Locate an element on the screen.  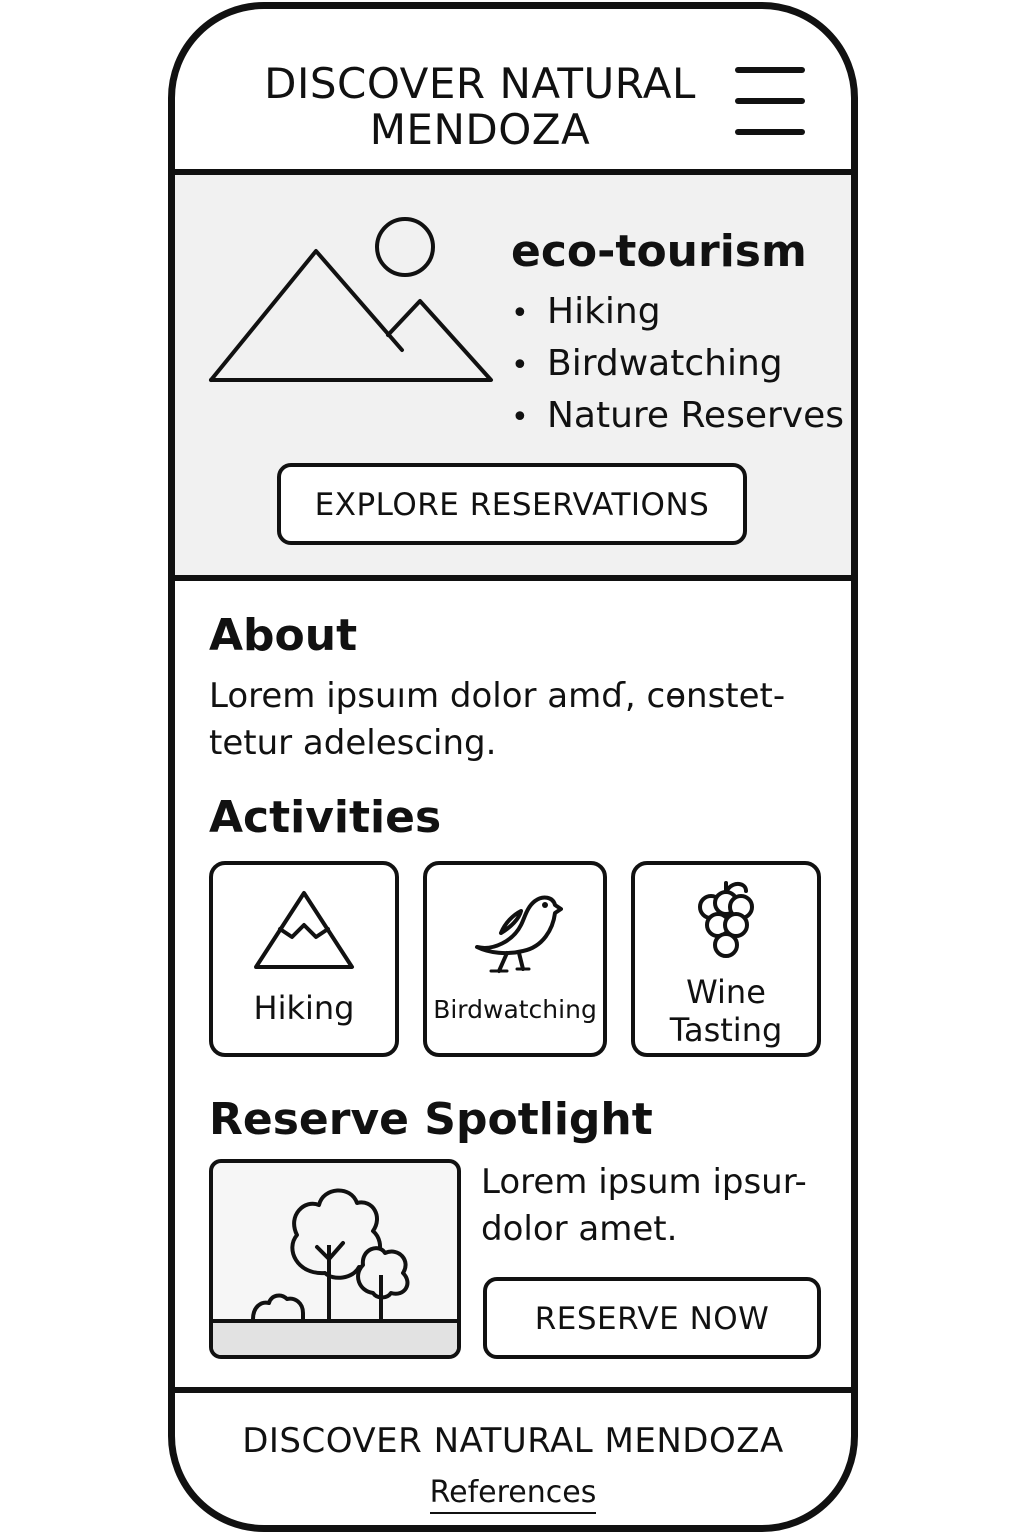
references-link: References is located at coordinates (513, 1494).